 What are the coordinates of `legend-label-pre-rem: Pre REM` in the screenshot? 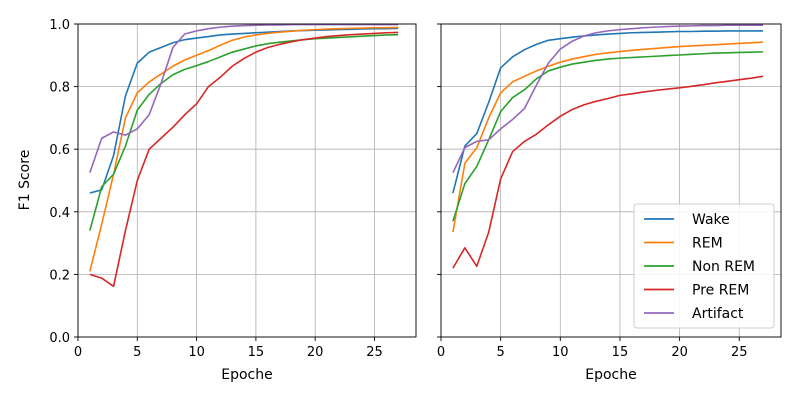 It's located at (720, 291).